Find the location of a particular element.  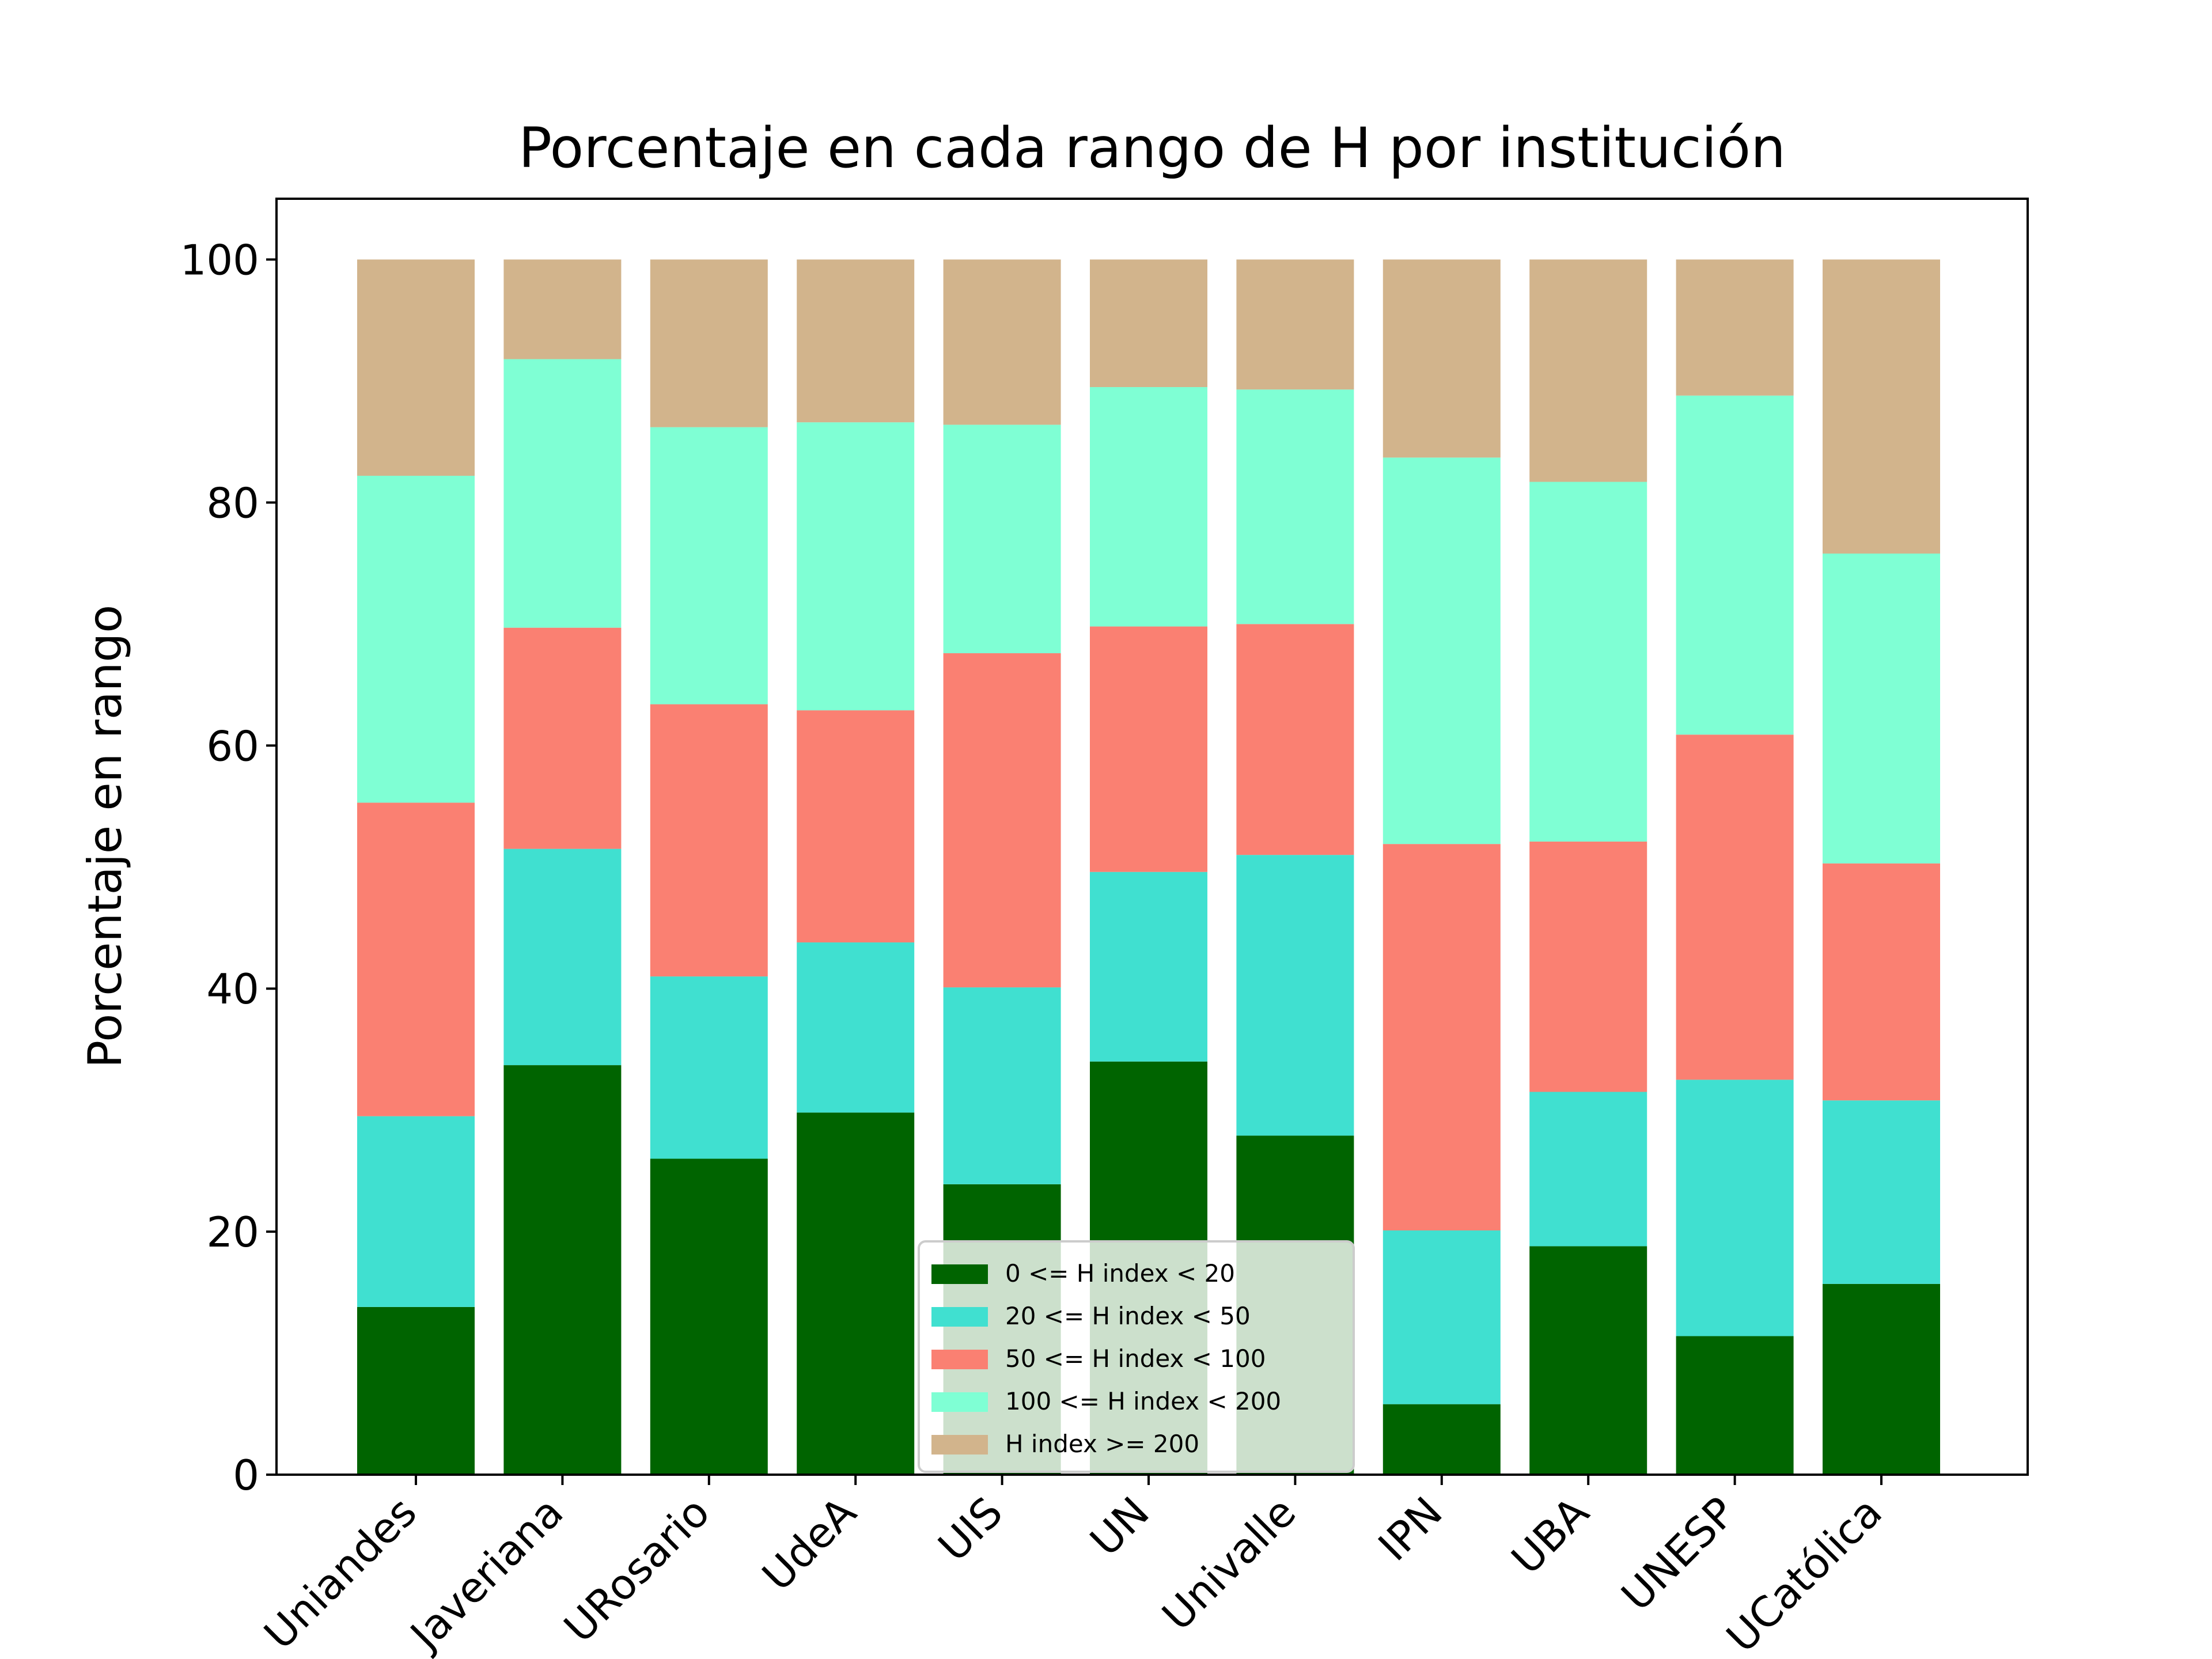

y-tick-label: 60 is located at coordinates (232, 746).